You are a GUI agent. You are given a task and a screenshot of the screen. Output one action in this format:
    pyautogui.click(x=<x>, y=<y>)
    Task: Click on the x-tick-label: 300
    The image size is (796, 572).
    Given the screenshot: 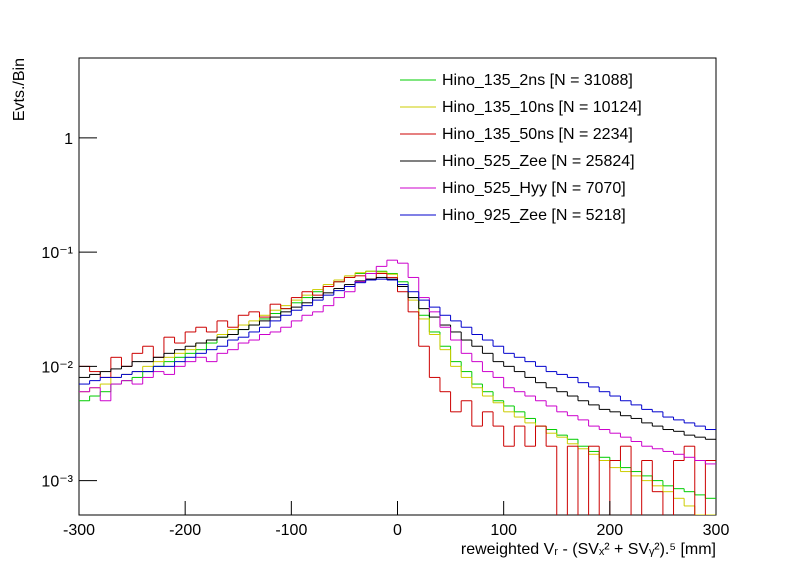 What is the action you would take?
    pyautogui.click(x=716, y=530)
    